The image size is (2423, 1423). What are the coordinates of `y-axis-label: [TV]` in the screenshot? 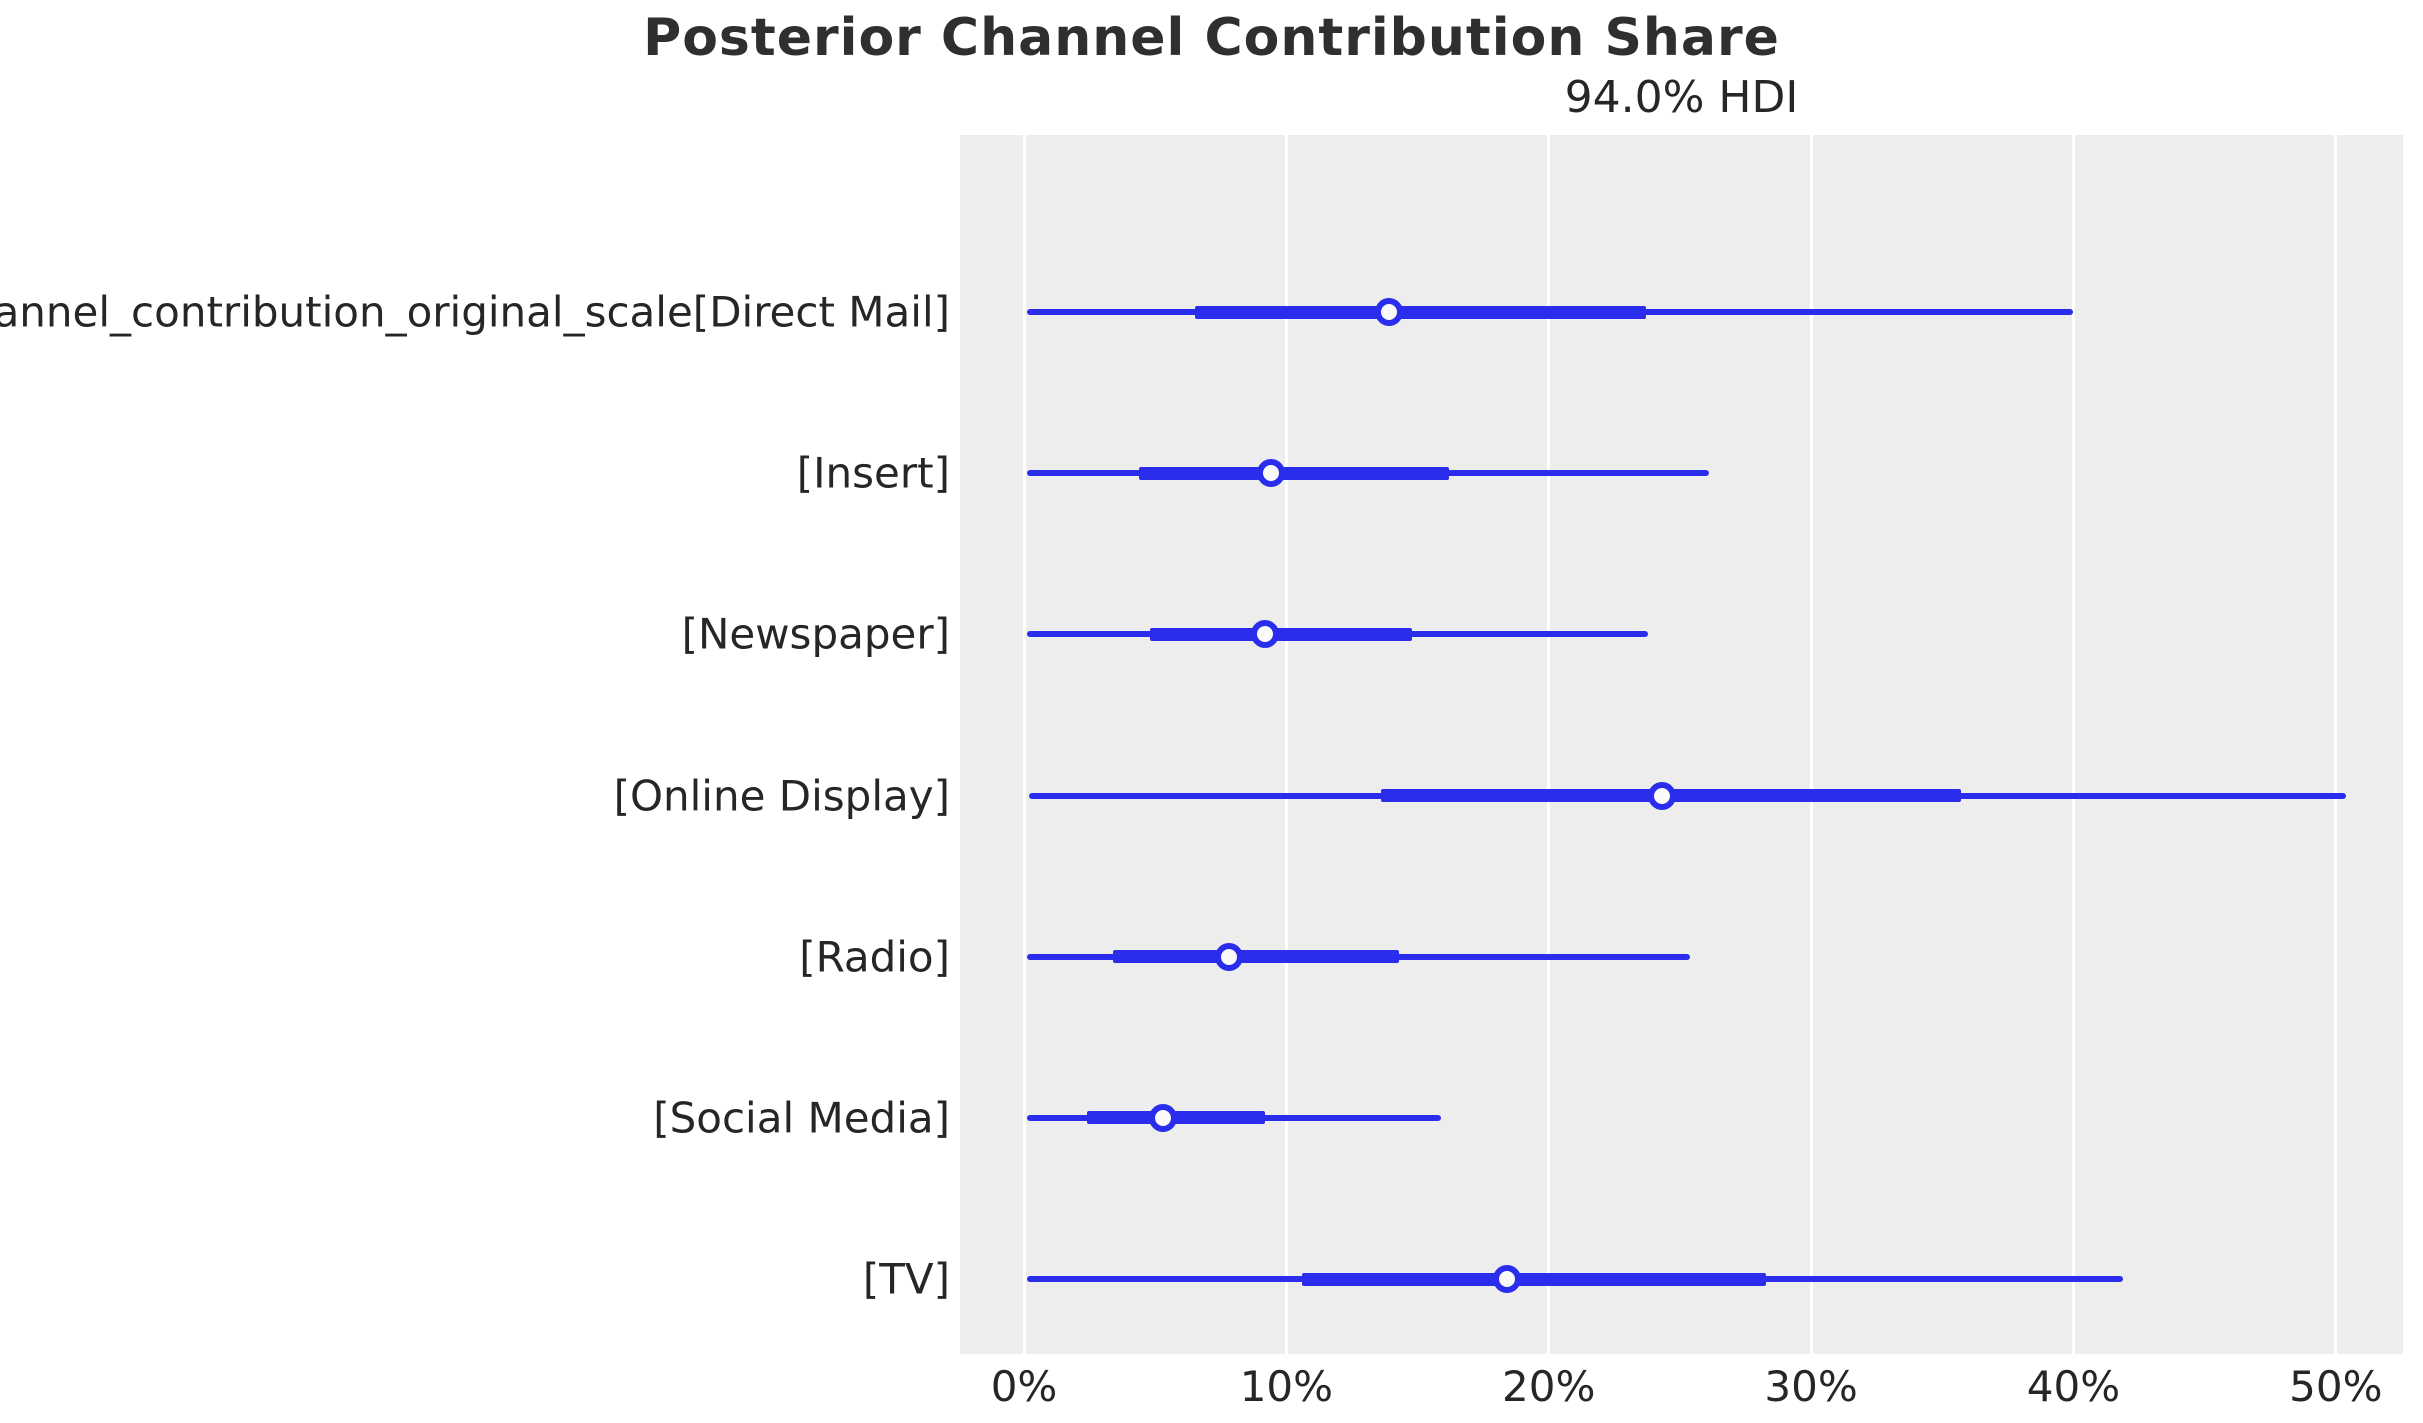 It's located at (906, 1279).